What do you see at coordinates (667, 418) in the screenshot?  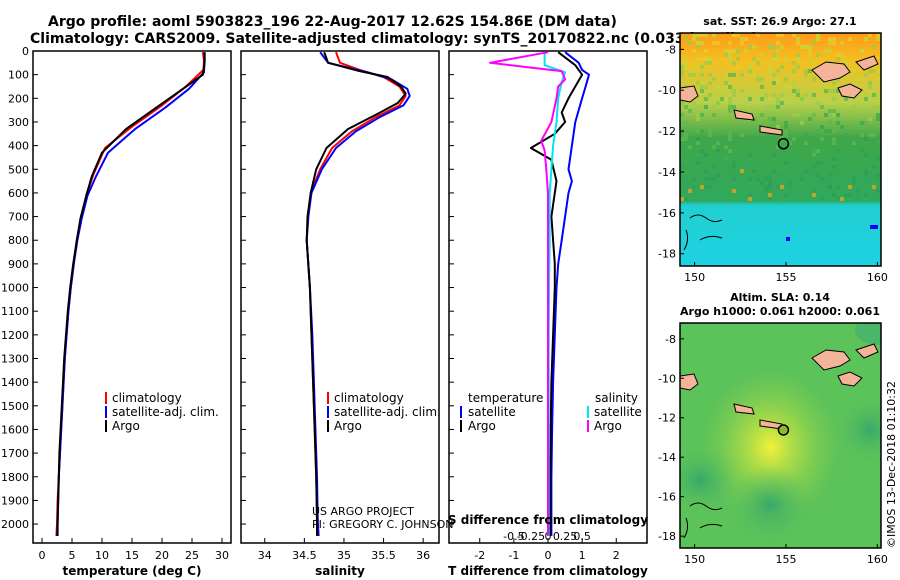 I see `lat-tick-label: -12` at bounding box center [667, 418].